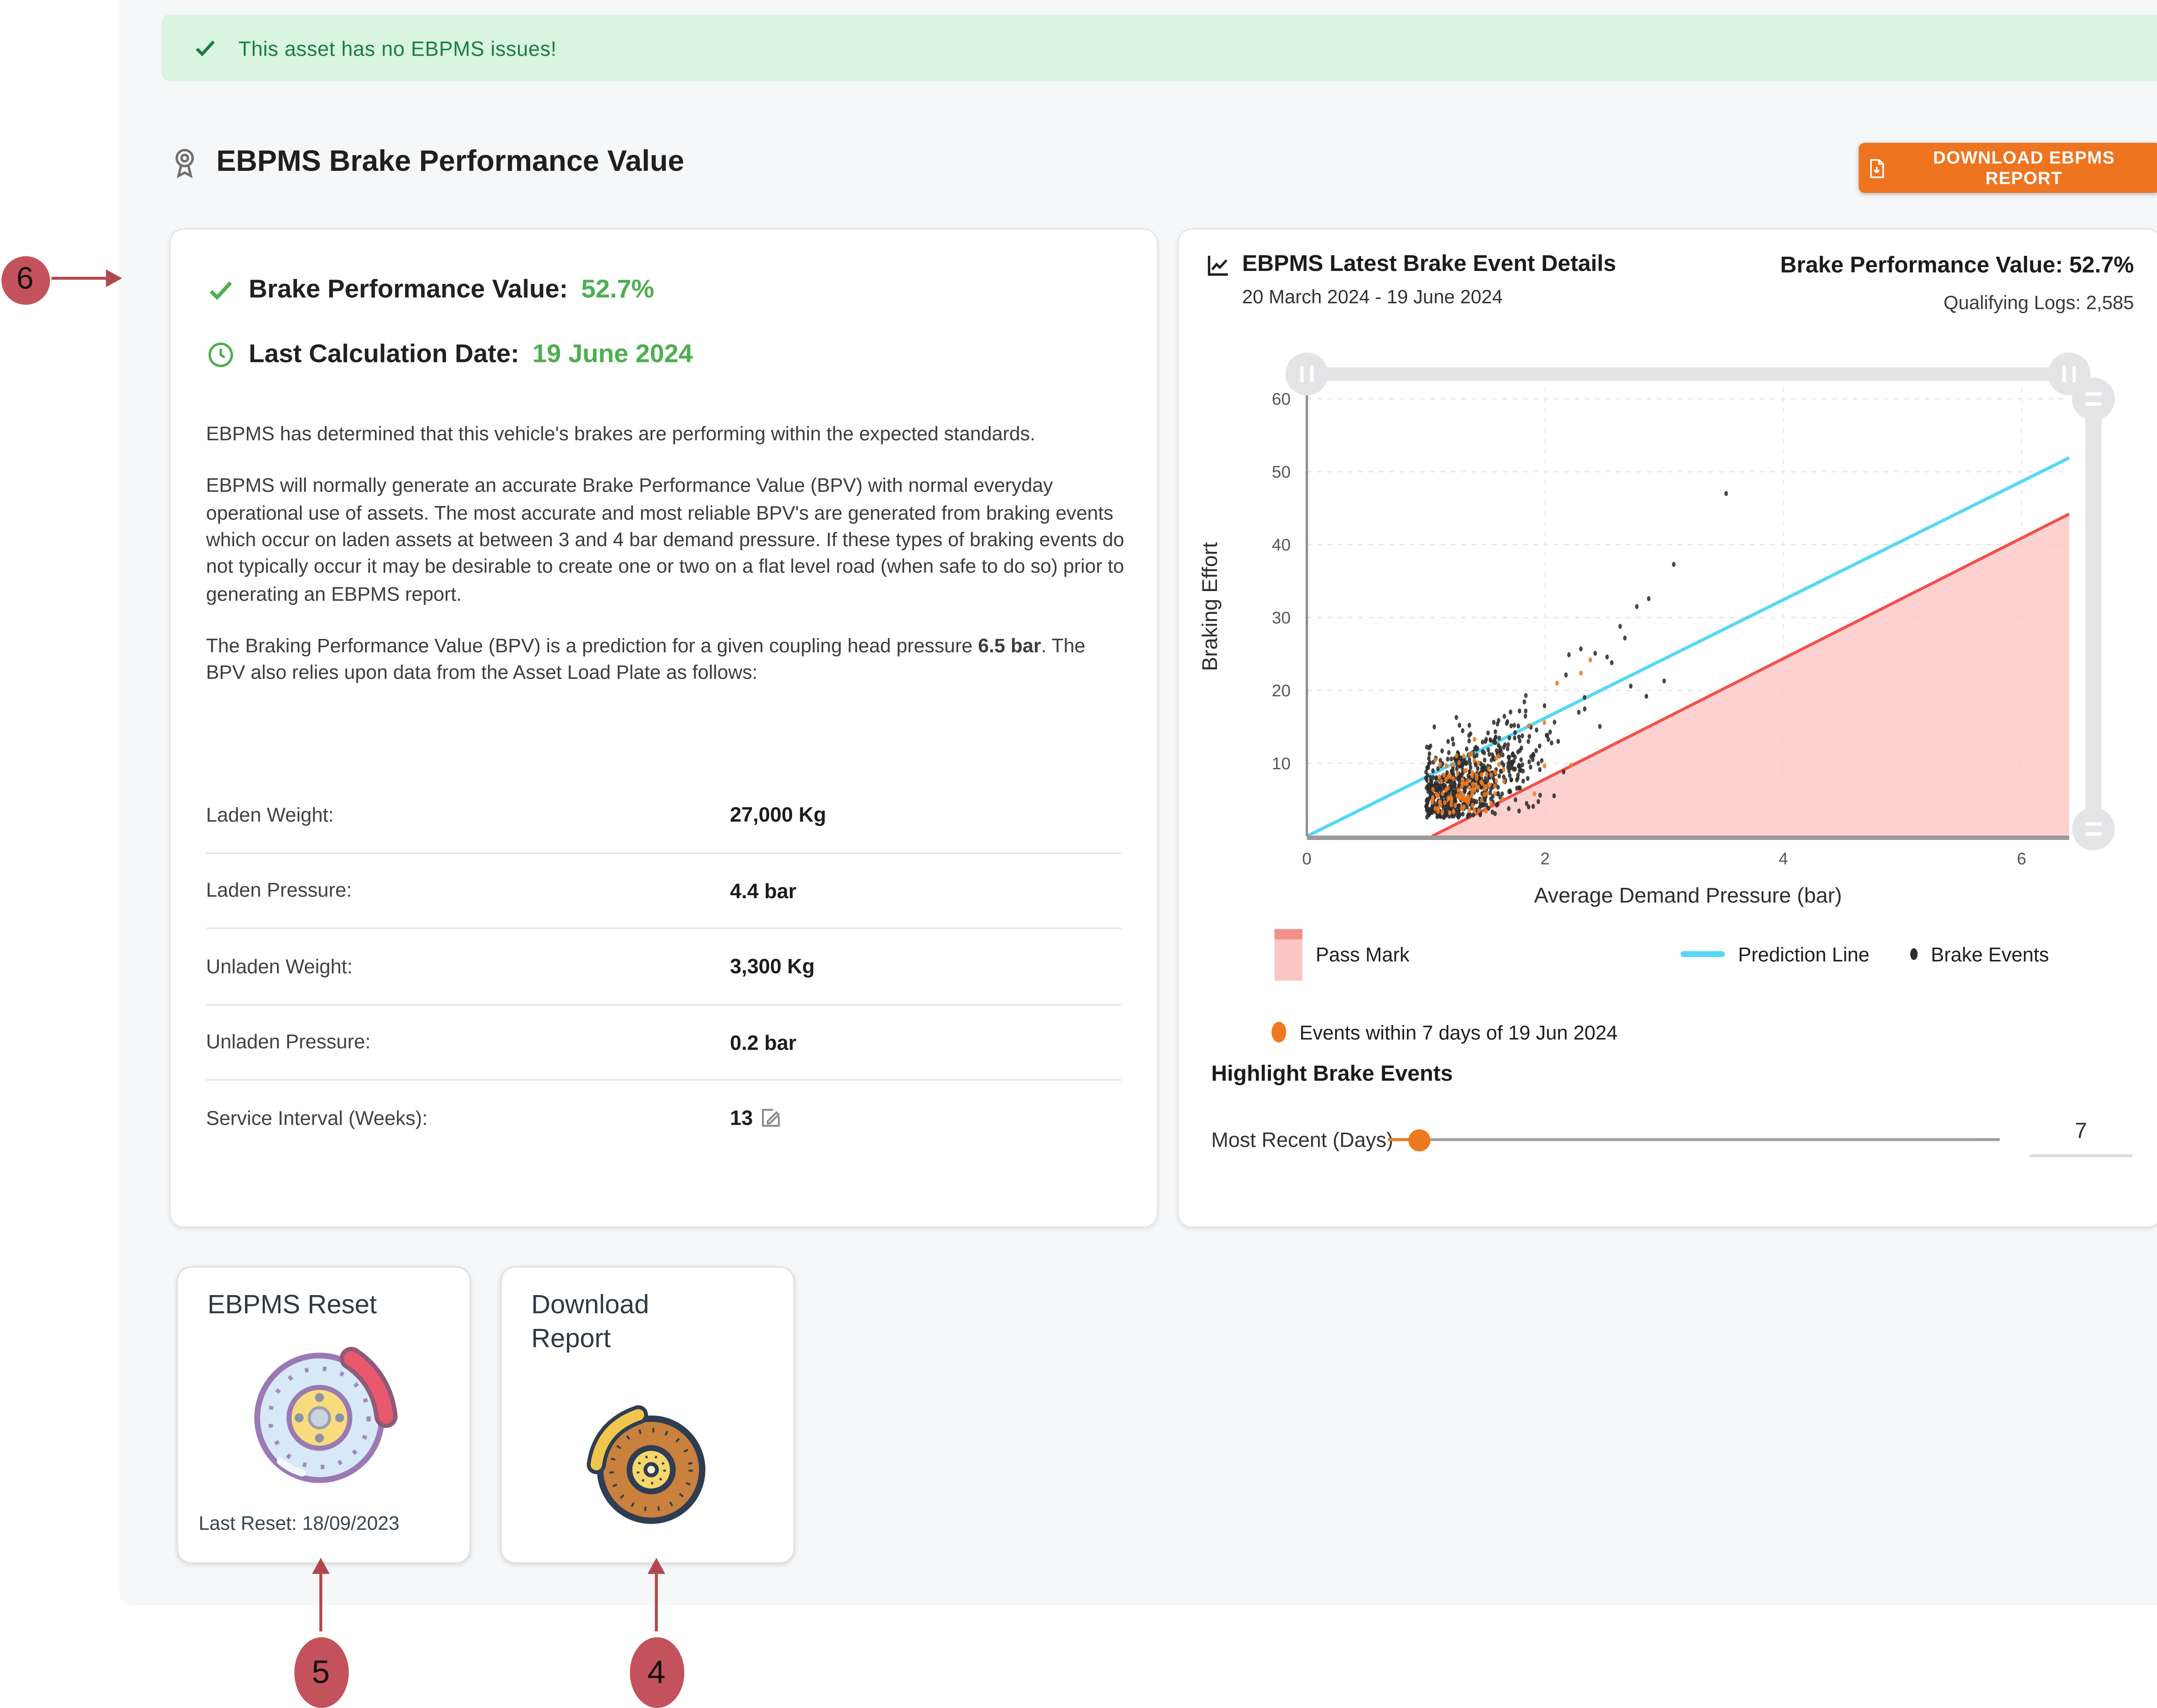  Describe the element at coordinates (664, 815) in the screenshot. I see `load-plate-row: Laden Weight: 27,000 Kg` at that location.